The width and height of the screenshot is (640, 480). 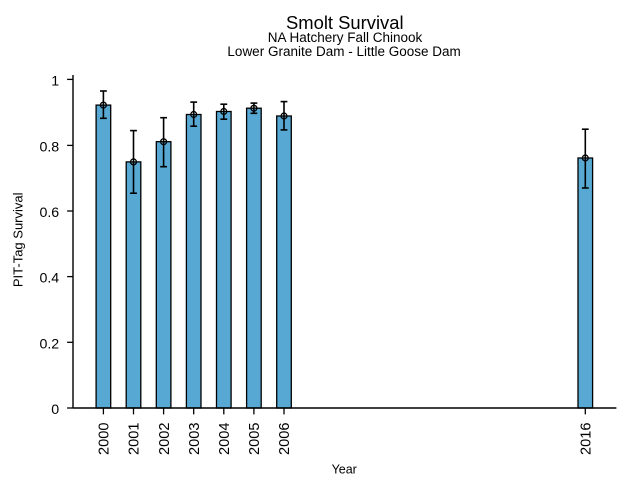 I want to click on svg-text: NA Hatchery Fall Chinook, so click(x=345, y=37).